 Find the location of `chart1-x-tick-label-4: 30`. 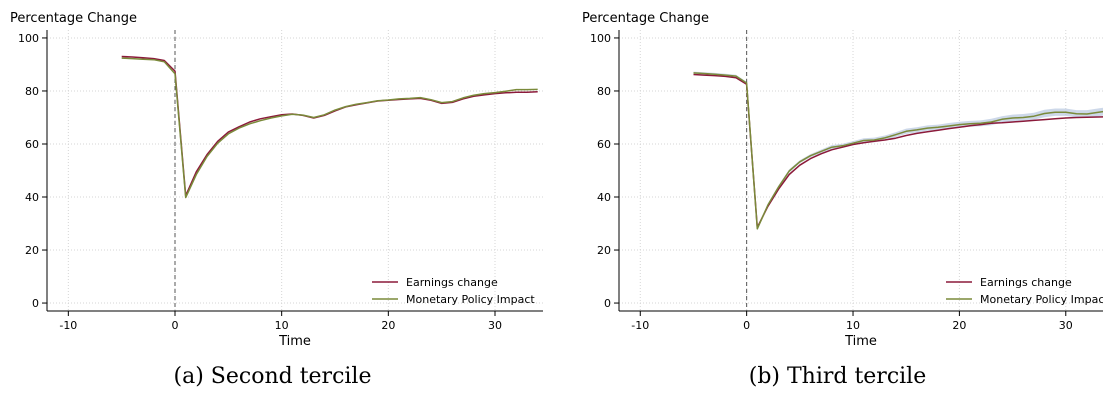

chart1-x-tick-label-4: 30 is located at coordinates (1066, 325).